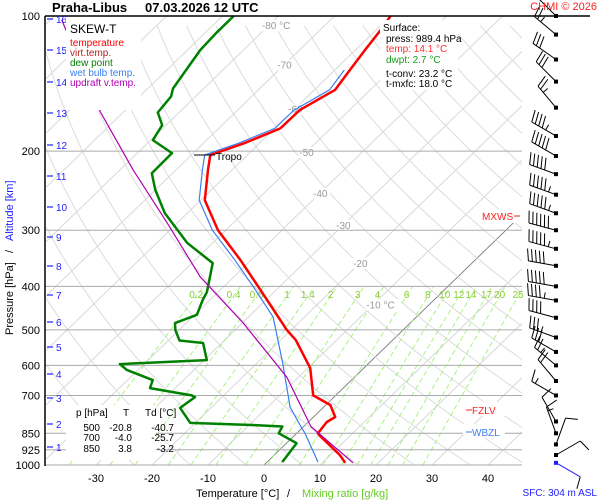 Image resolution: width=600 pixels, height=500 pixels. I want to click on isotherm-label: -80 °C, so click(276, 26).